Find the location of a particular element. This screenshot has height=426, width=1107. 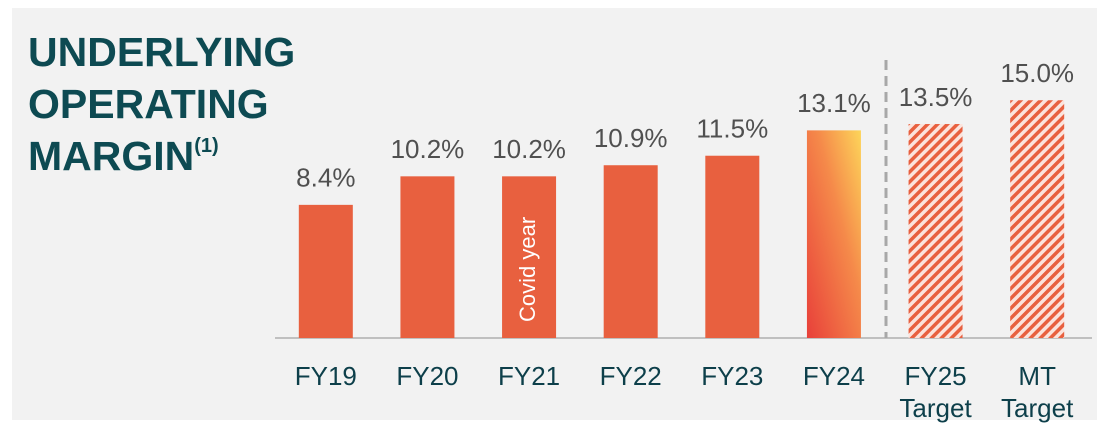

x-tick-label-line: FY25 is located at coordinates (935, 376).